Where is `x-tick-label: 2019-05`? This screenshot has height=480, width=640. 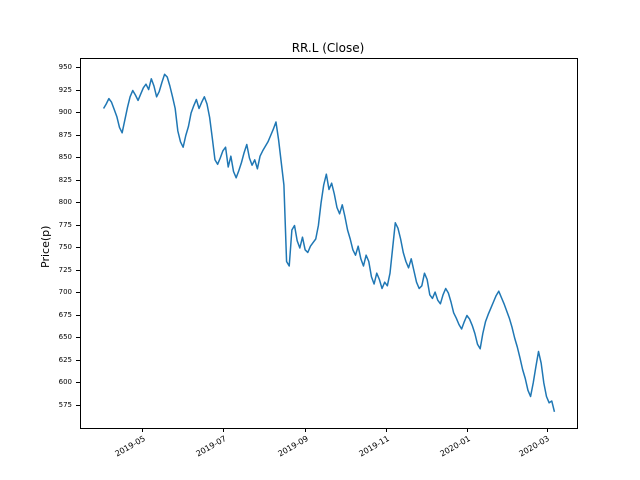
x-tick-label: 2019-05 is located at coordinates (130, 446).